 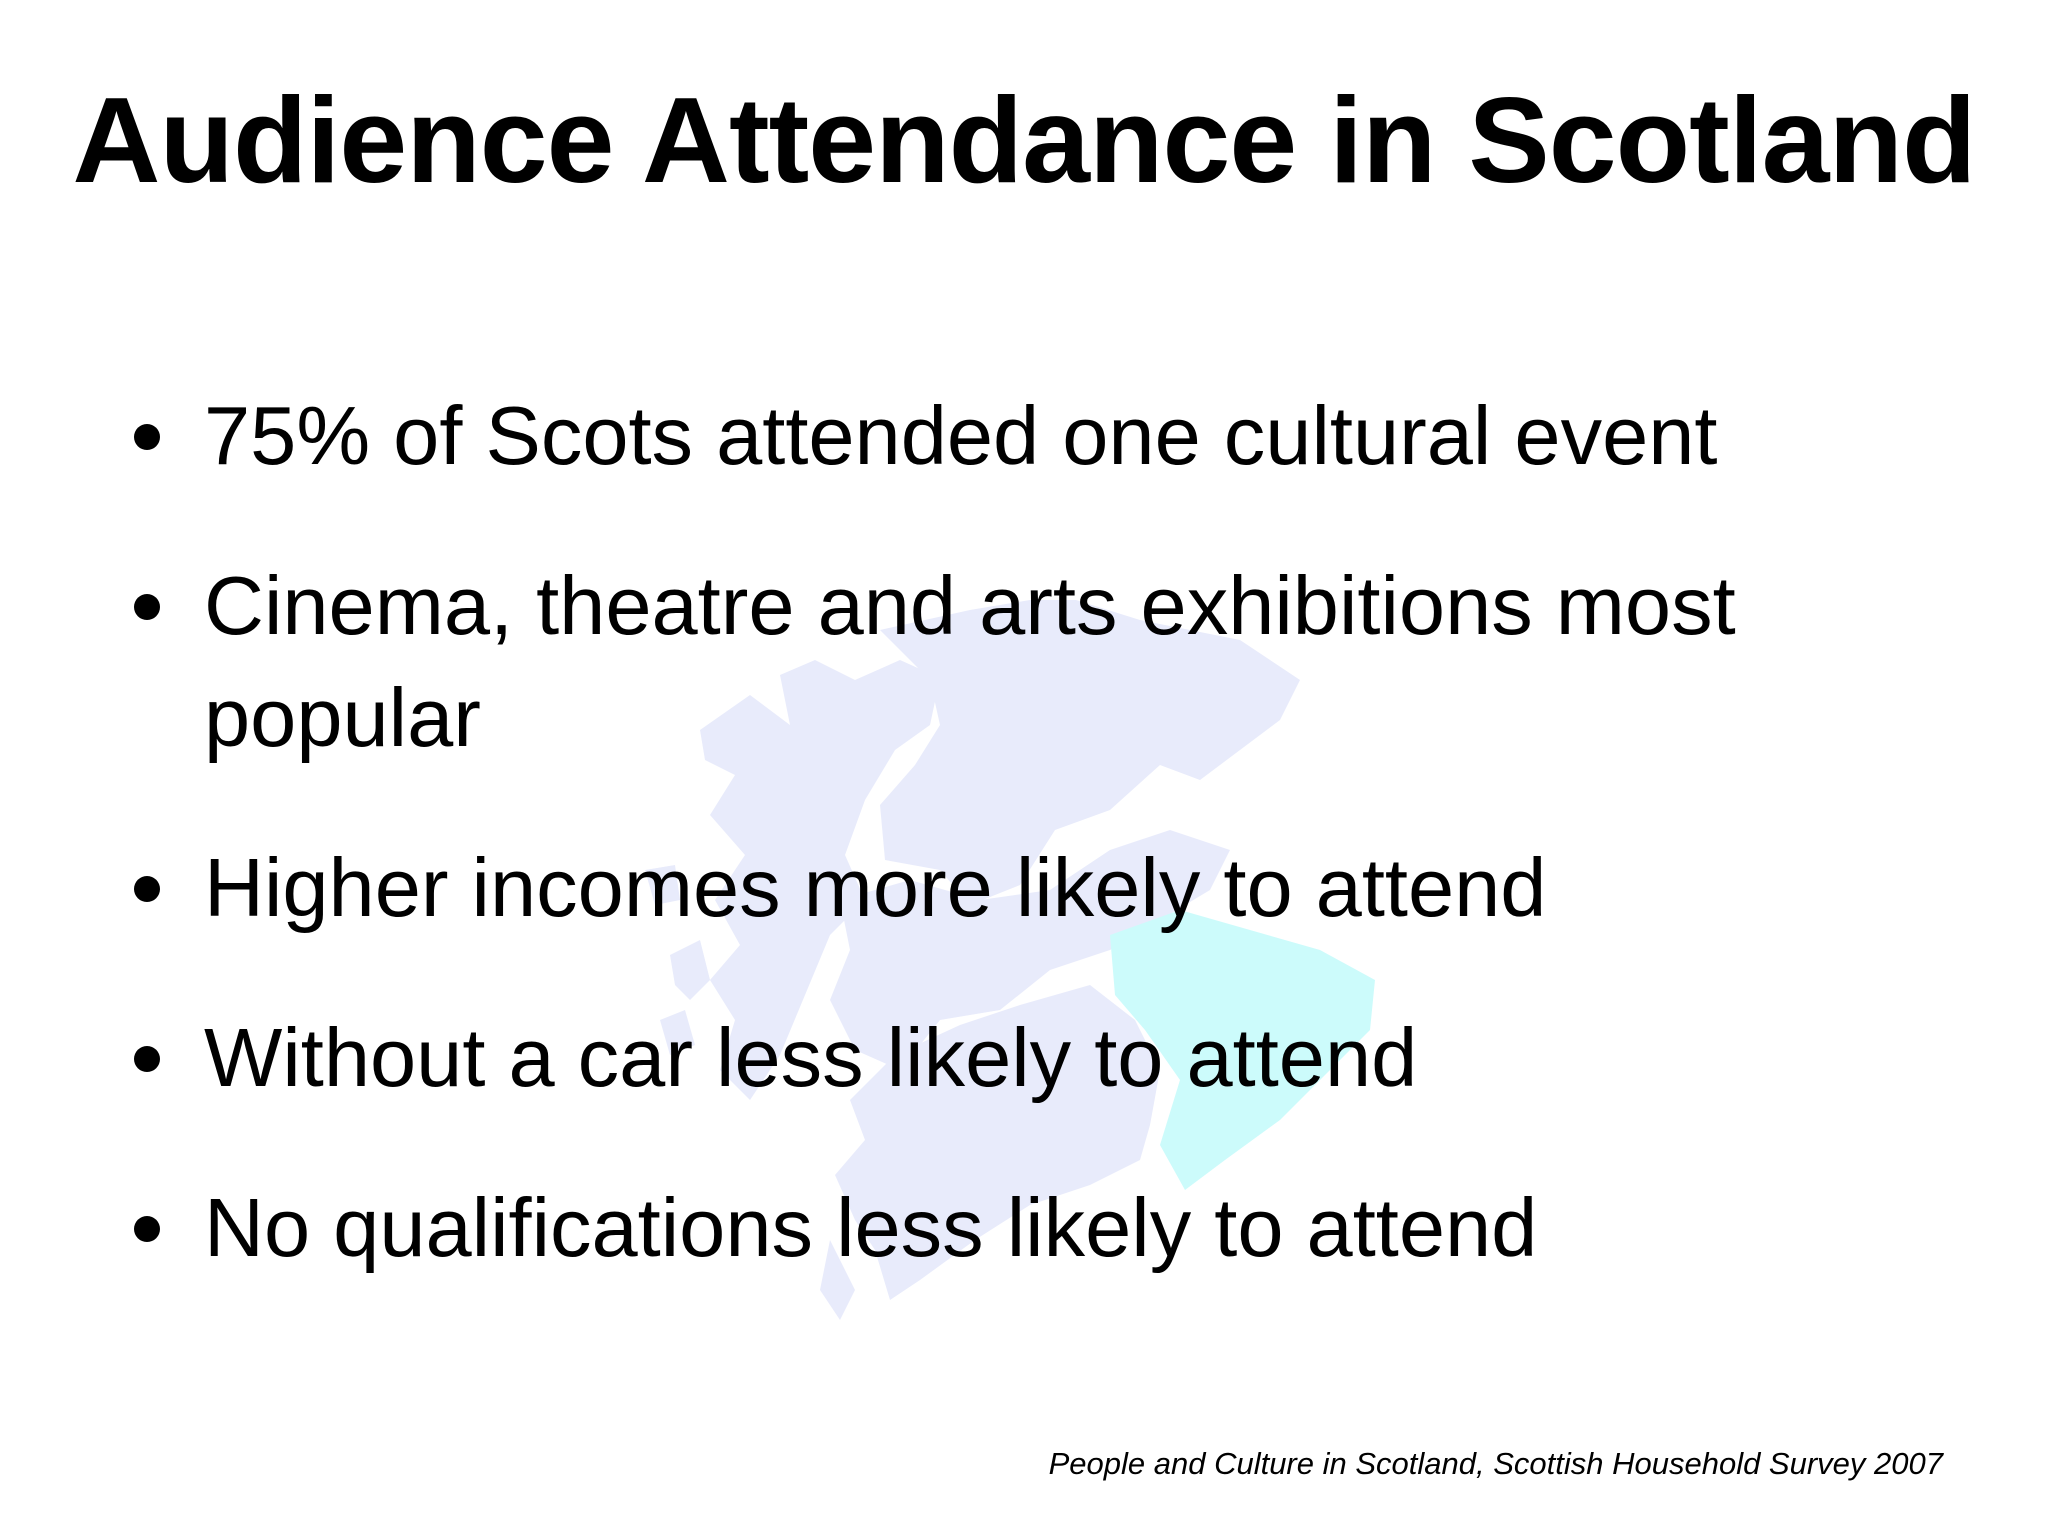 I want to click on bullet-item: Without a car less likely to attend, so click(x=1030, y=1058).